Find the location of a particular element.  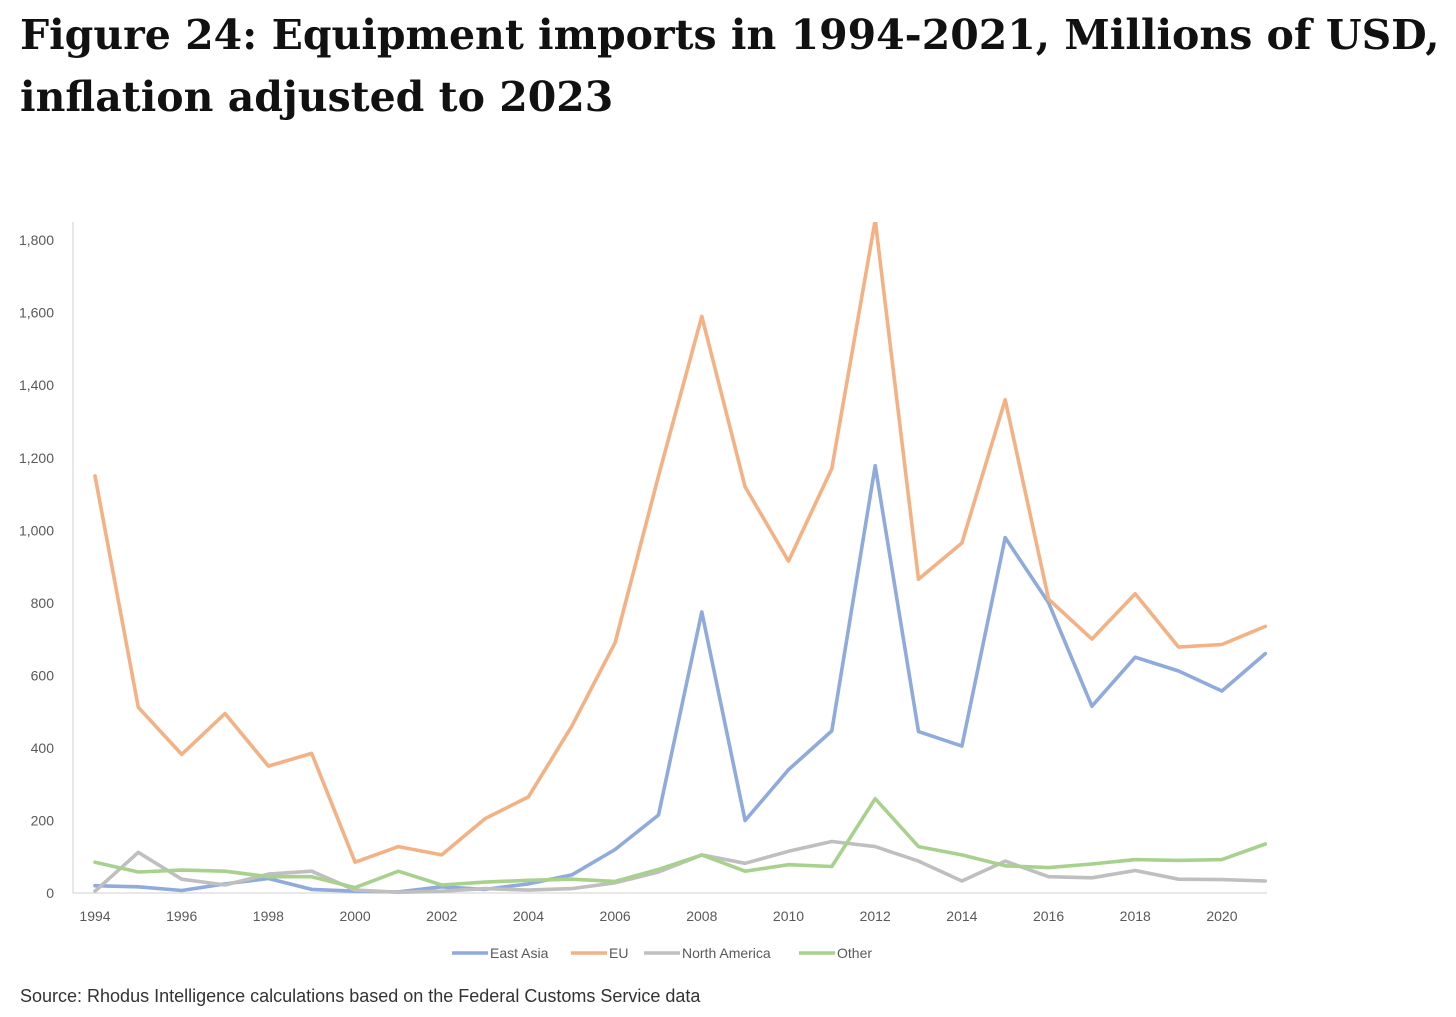

y-axis-ticks: 0 200 400 600 800 1,000 1,200 1,400 1,600 1,800 is located at coordinates (36, 566).